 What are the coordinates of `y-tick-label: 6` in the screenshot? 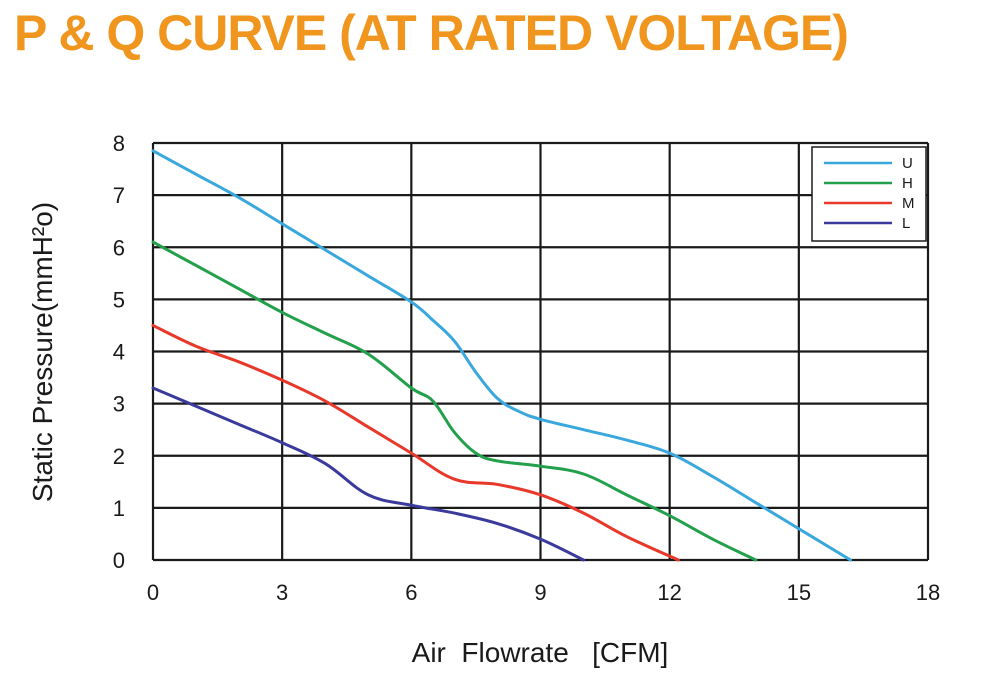 It's located at (119, 247).